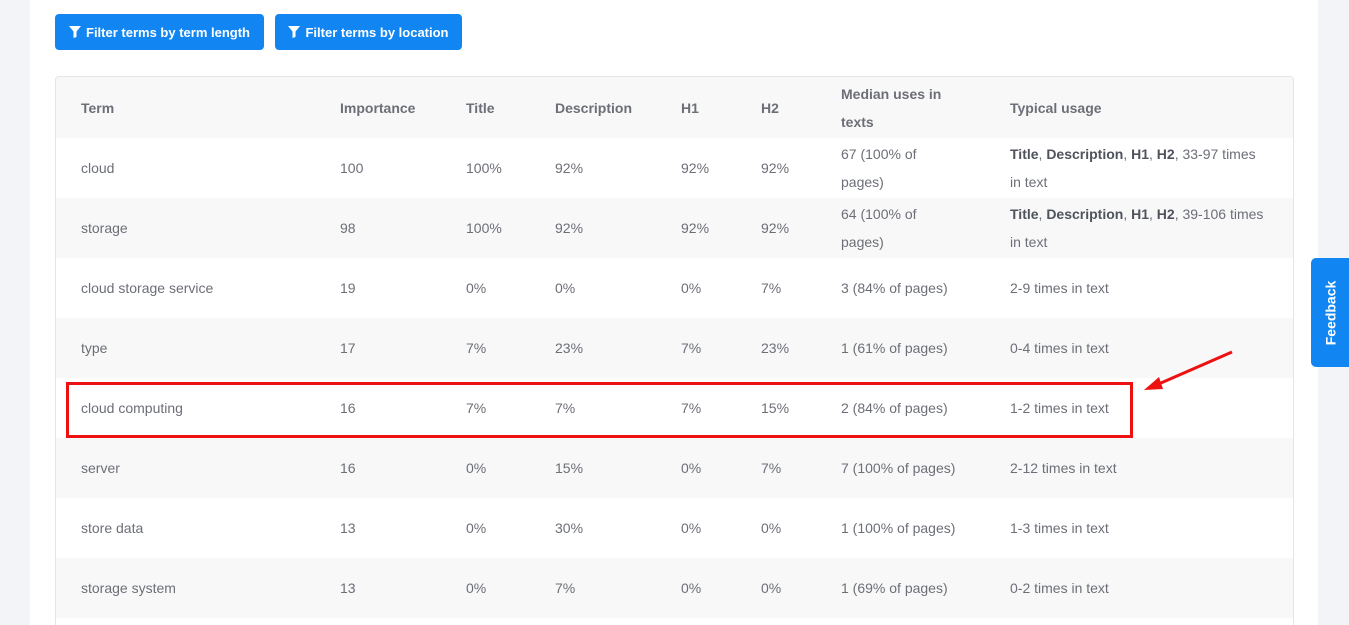 This screenshot has height=625, width=1349. Describe the element at coordinates (98, 107) in the screenshot. I see `header-term: Term` at that location.